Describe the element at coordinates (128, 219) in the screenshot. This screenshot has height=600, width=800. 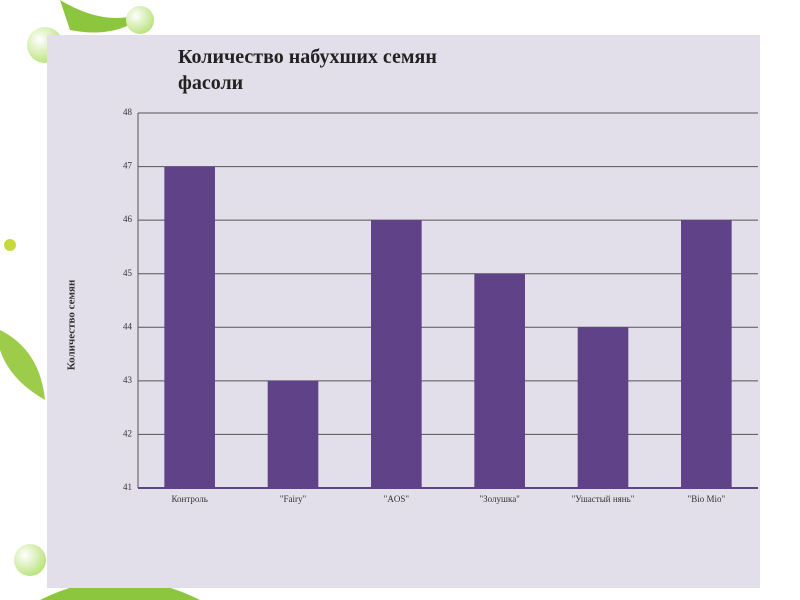
I see `y-tick-label: 46` at that location.